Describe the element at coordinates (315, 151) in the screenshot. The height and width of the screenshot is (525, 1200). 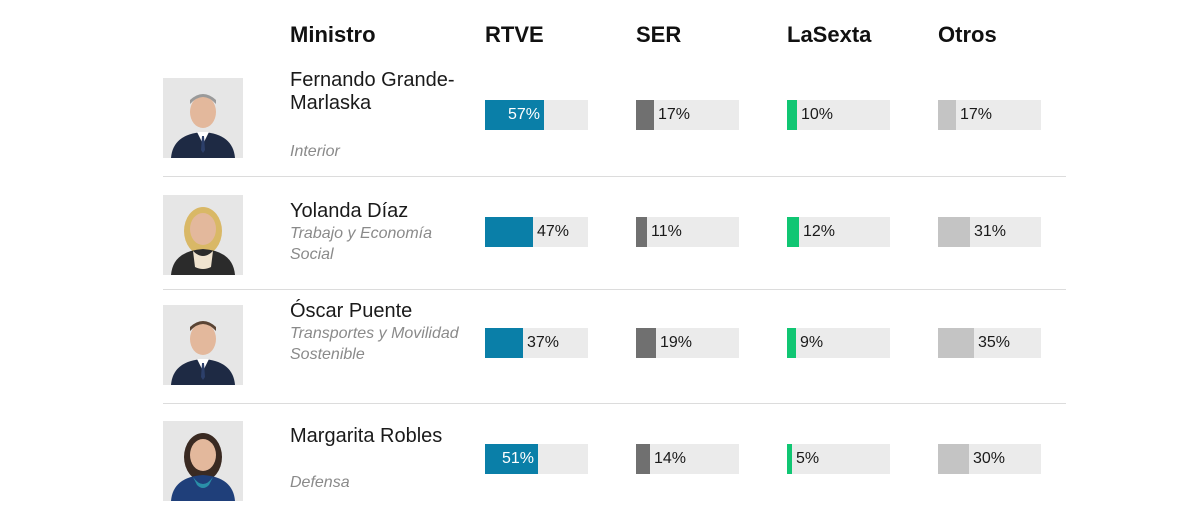
I see `minister-department: Interior` at that location.